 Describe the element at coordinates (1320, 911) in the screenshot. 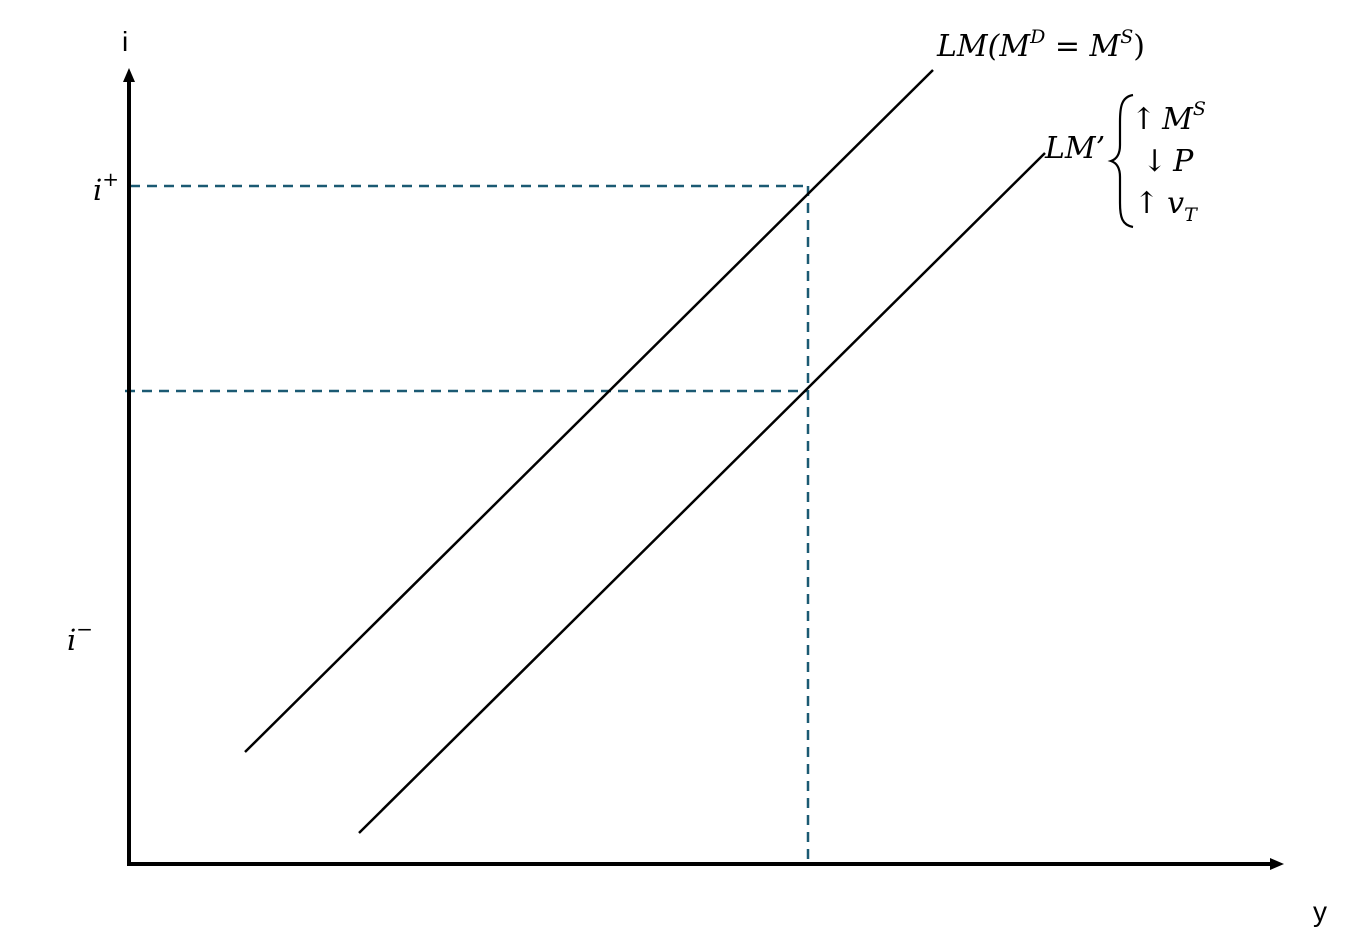

I see `x-axis-label: y` at that location.